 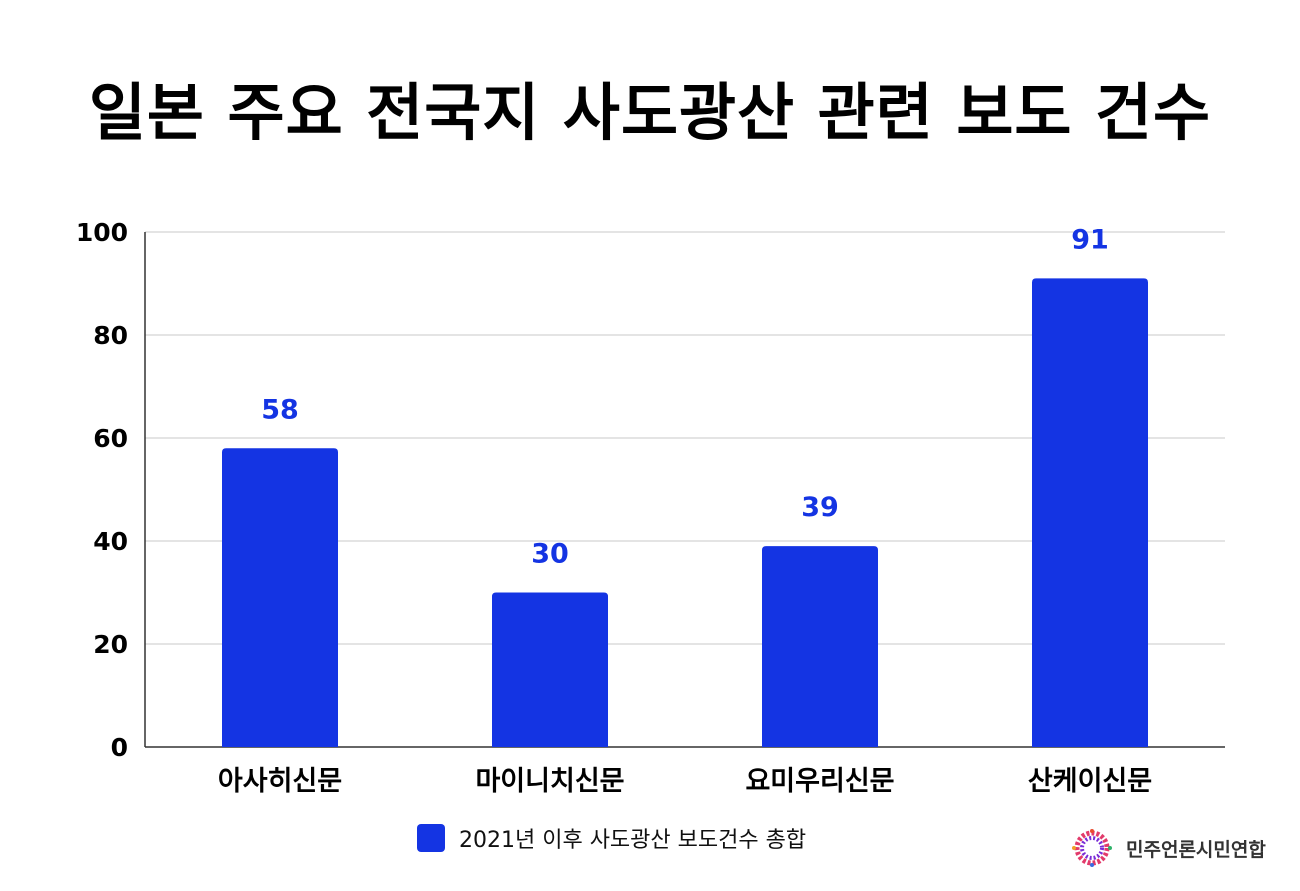 What do you see at coordinates (280, 781) in the screenshot?
I see `x-tick-label: 아사히신문` at bounding box center [280, 781].